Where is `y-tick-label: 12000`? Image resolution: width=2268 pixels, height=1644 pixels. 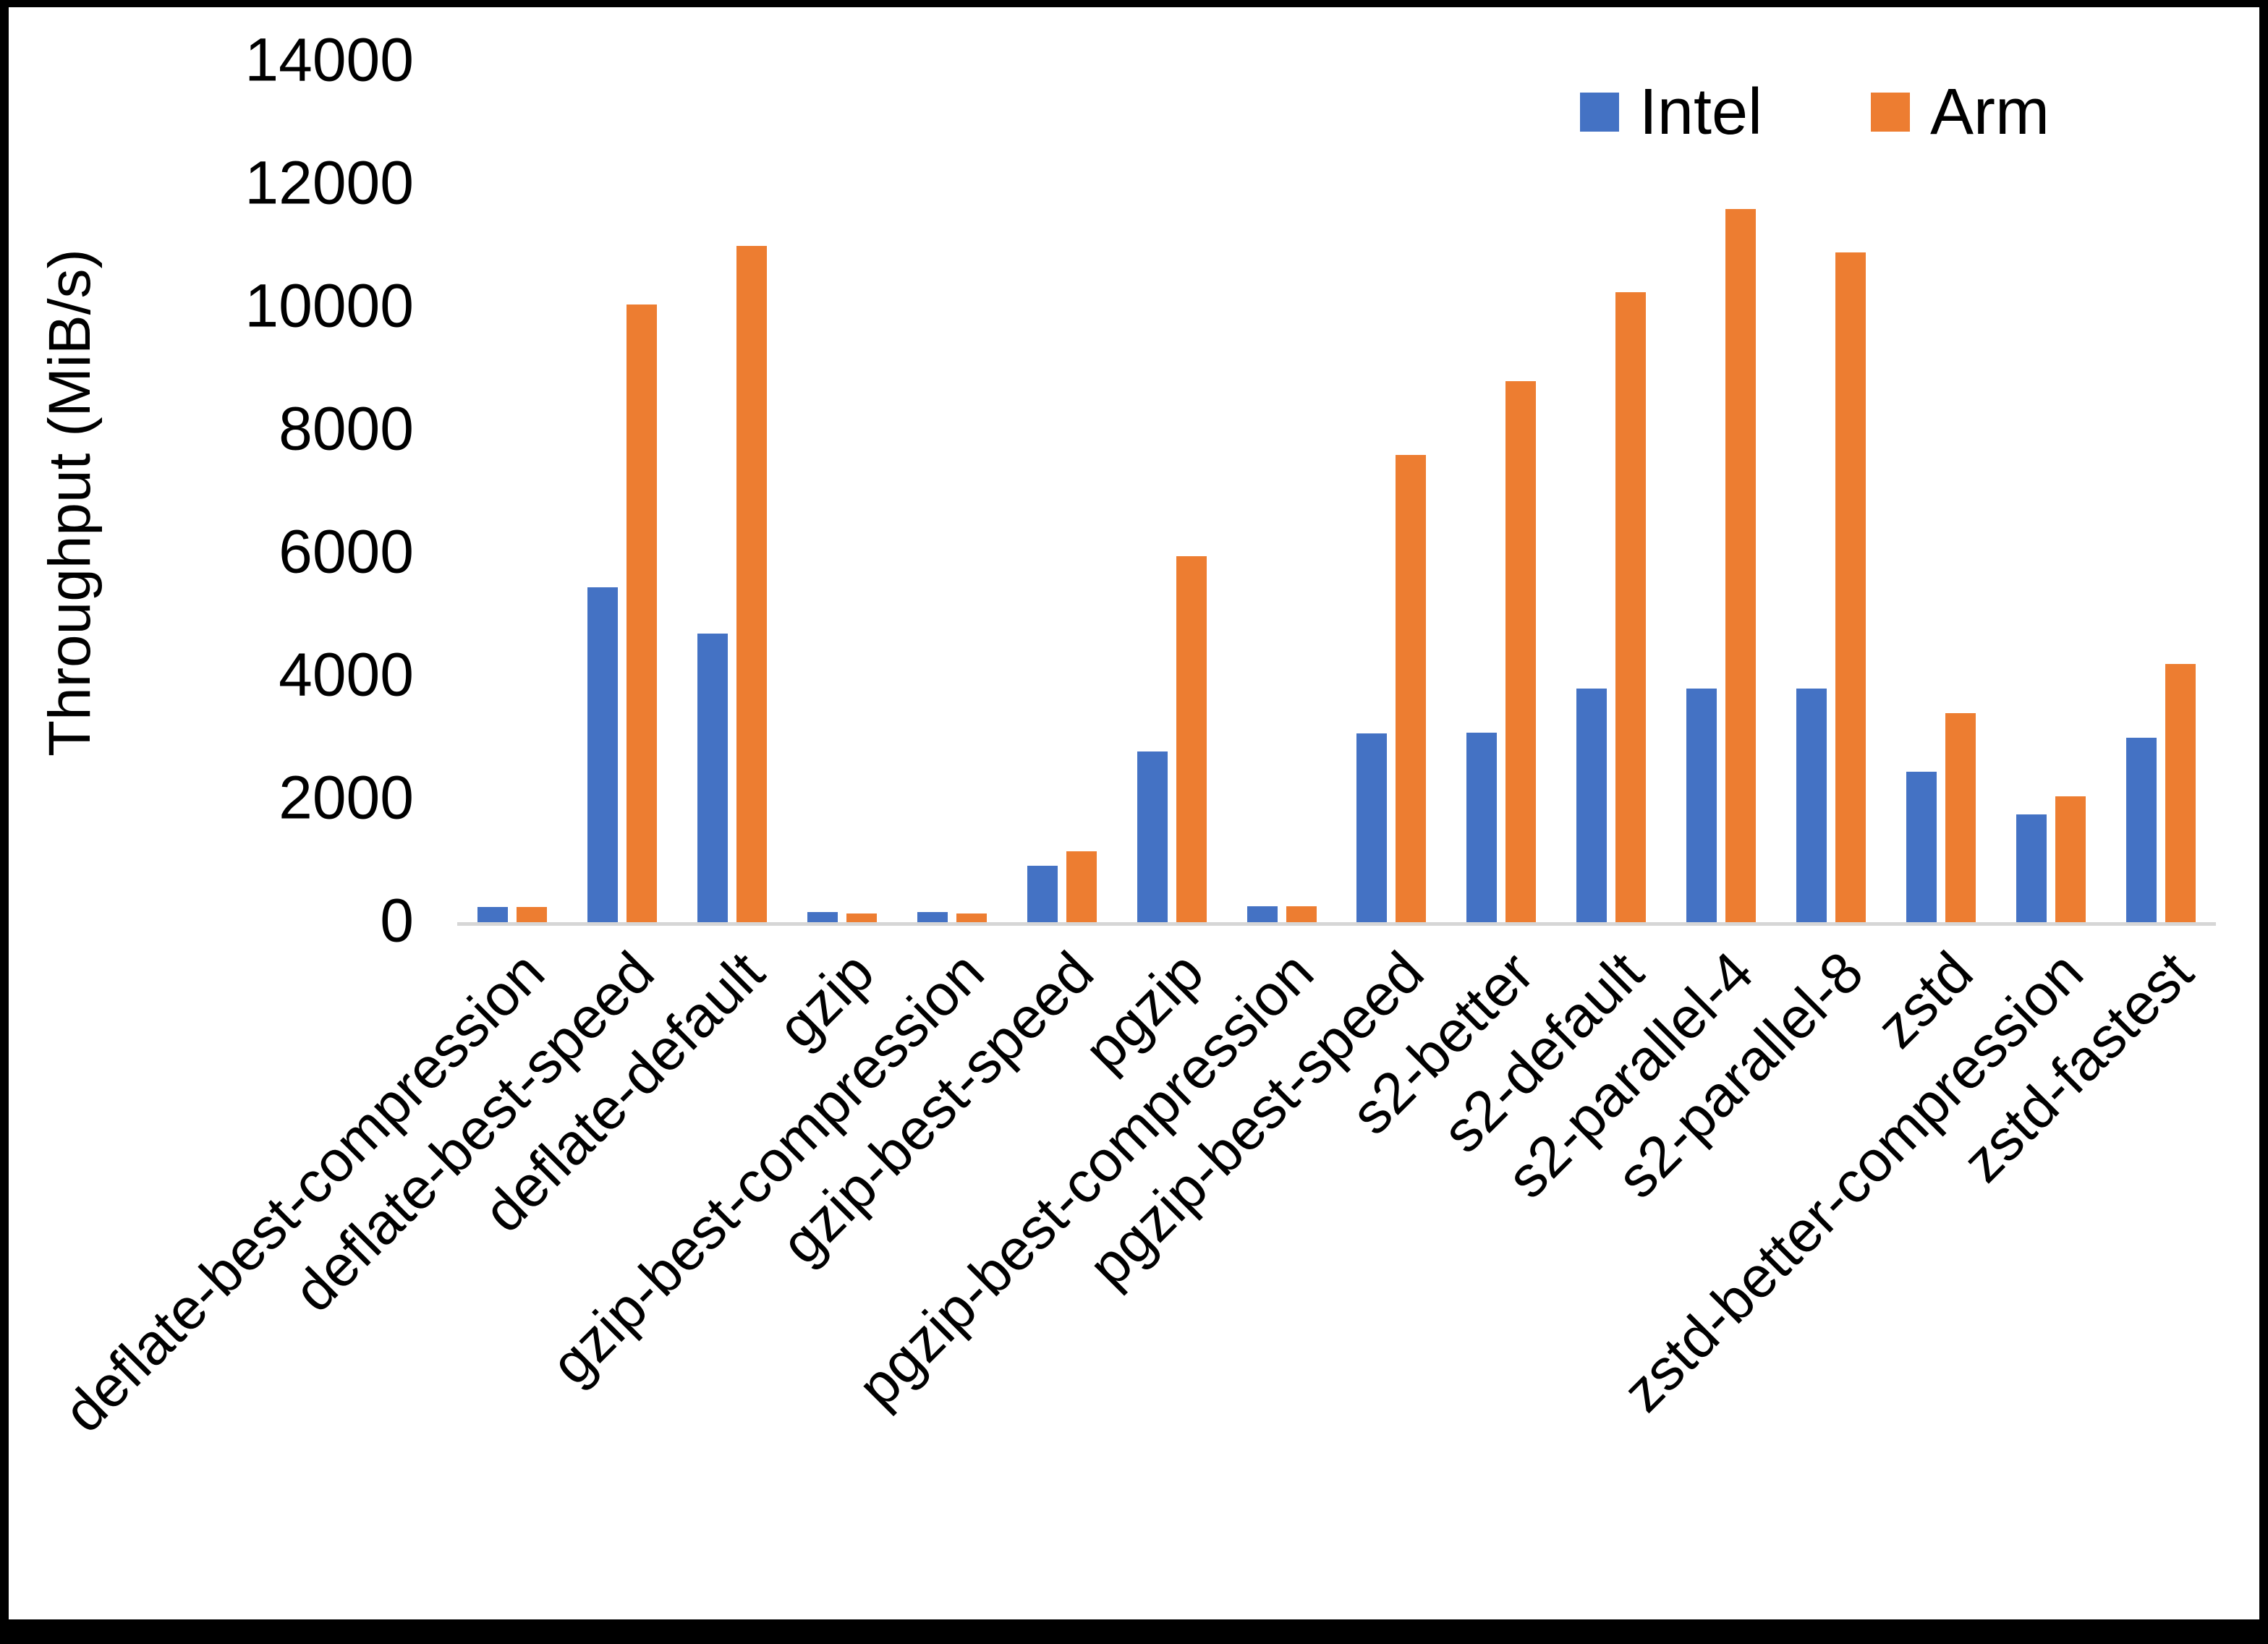 y-tick-label: 12000 is located at coordinates (329, 182).